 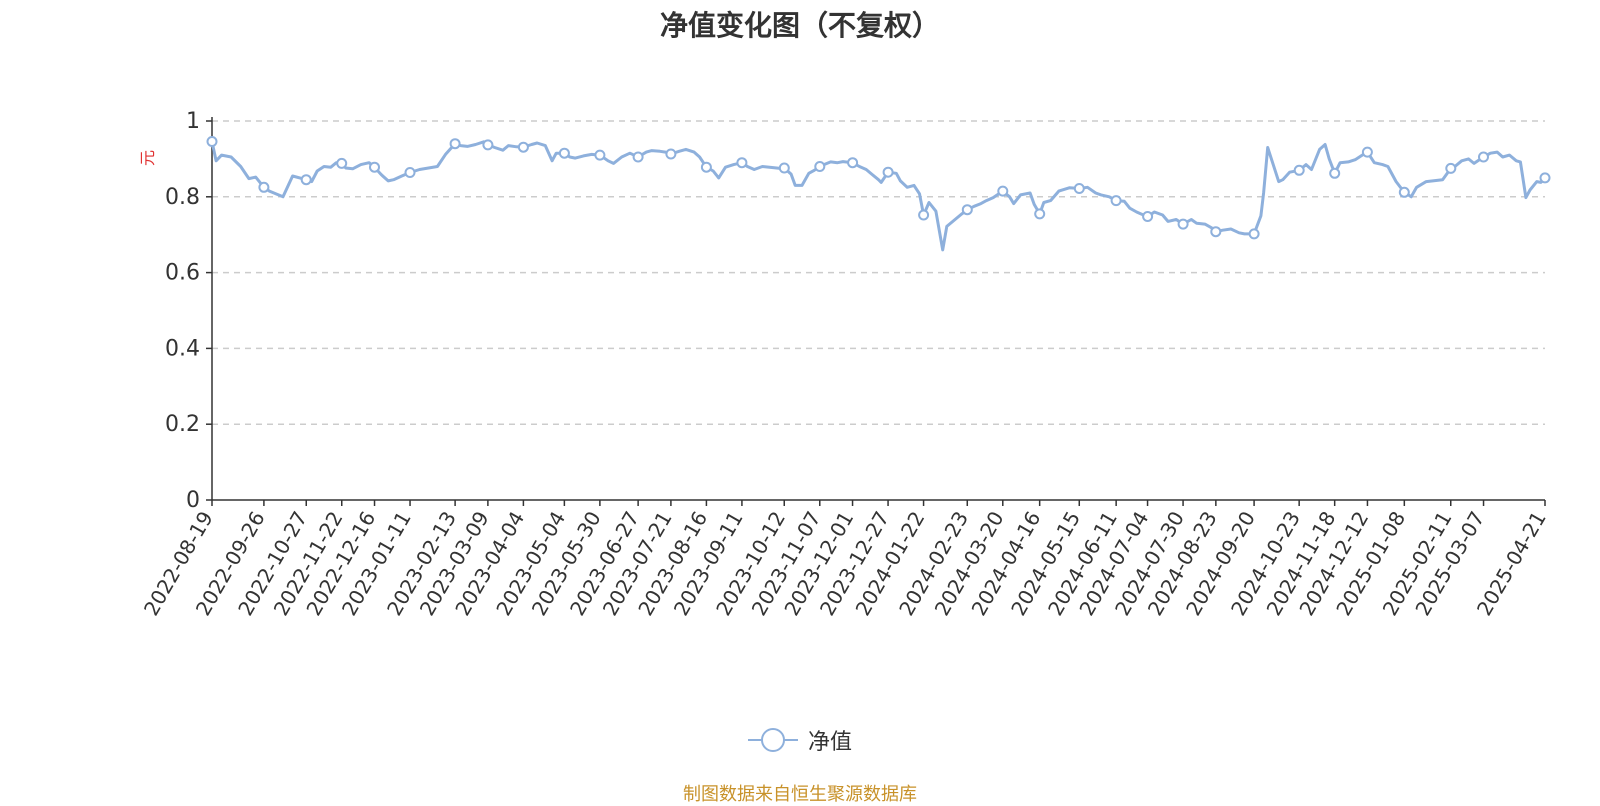 I want to click on y-tick-label: 0, so click(x=193, y=500).